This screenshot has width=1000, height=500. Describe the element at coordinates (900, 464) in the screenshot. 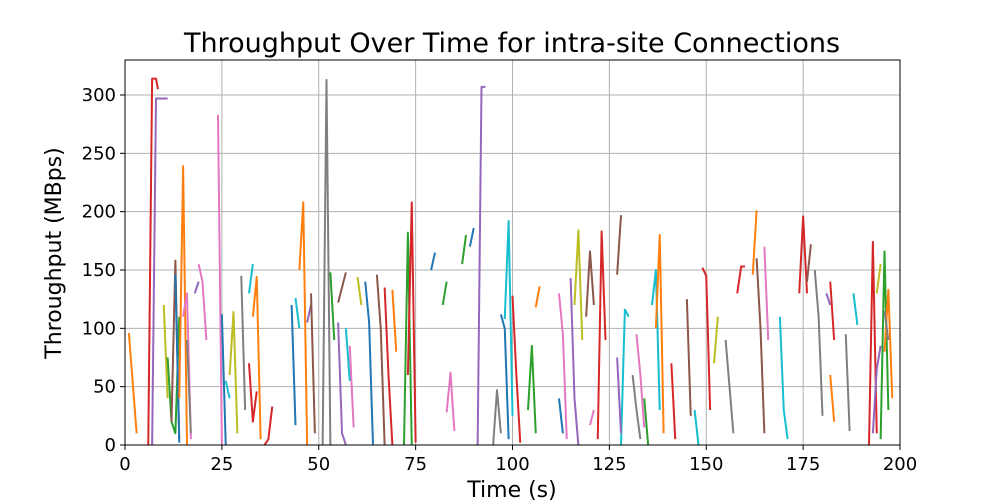

I see `x-tick-label: 200` at that location.